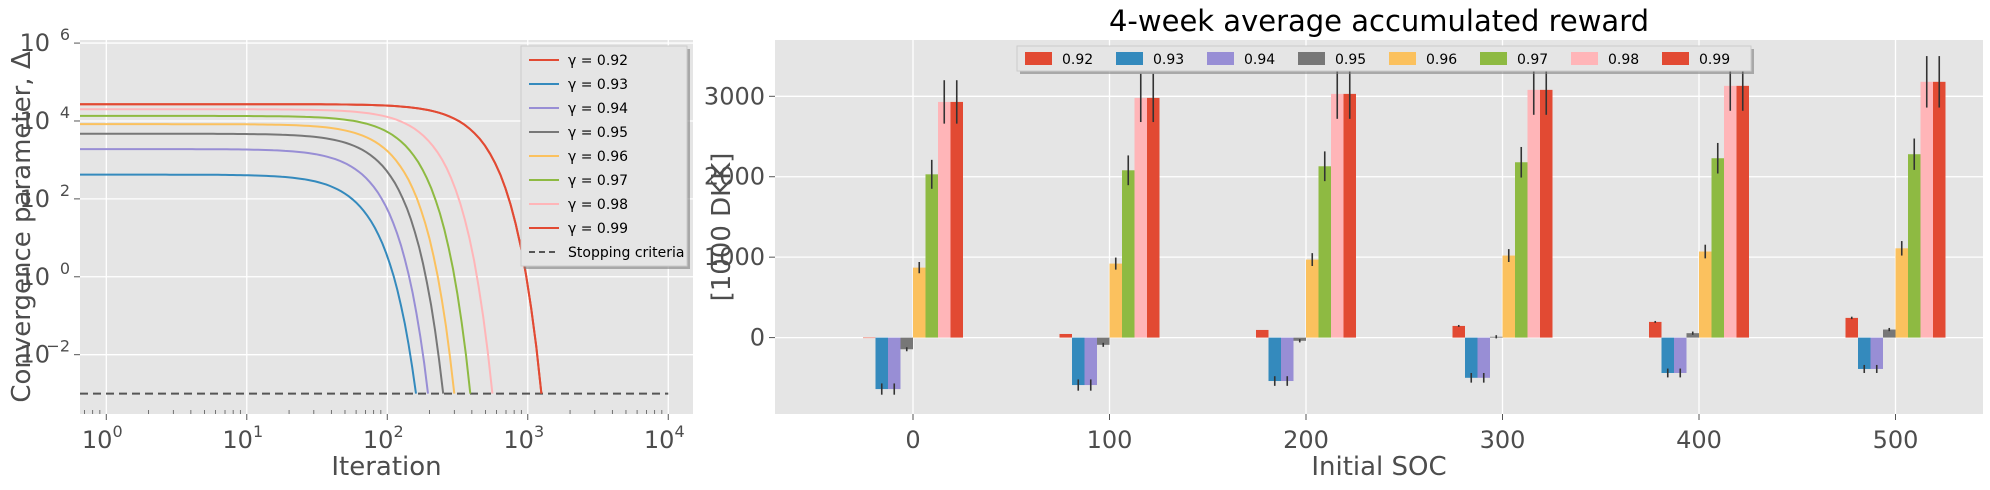 This screenshot has height=490, width=1990. What do you see at coordinates (1441, 60) in the screenshot?
I see `legend-label: 0.96` at bounding box center [1441, 60].